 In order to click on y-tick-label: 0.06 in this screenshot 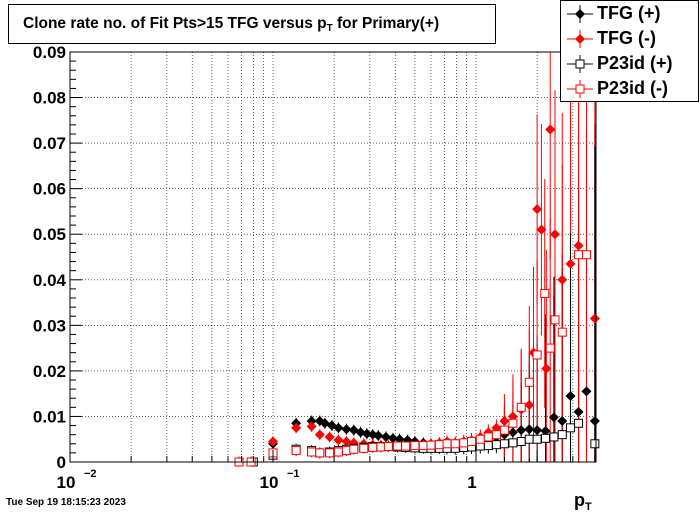, I will do `click(49, 189)`.